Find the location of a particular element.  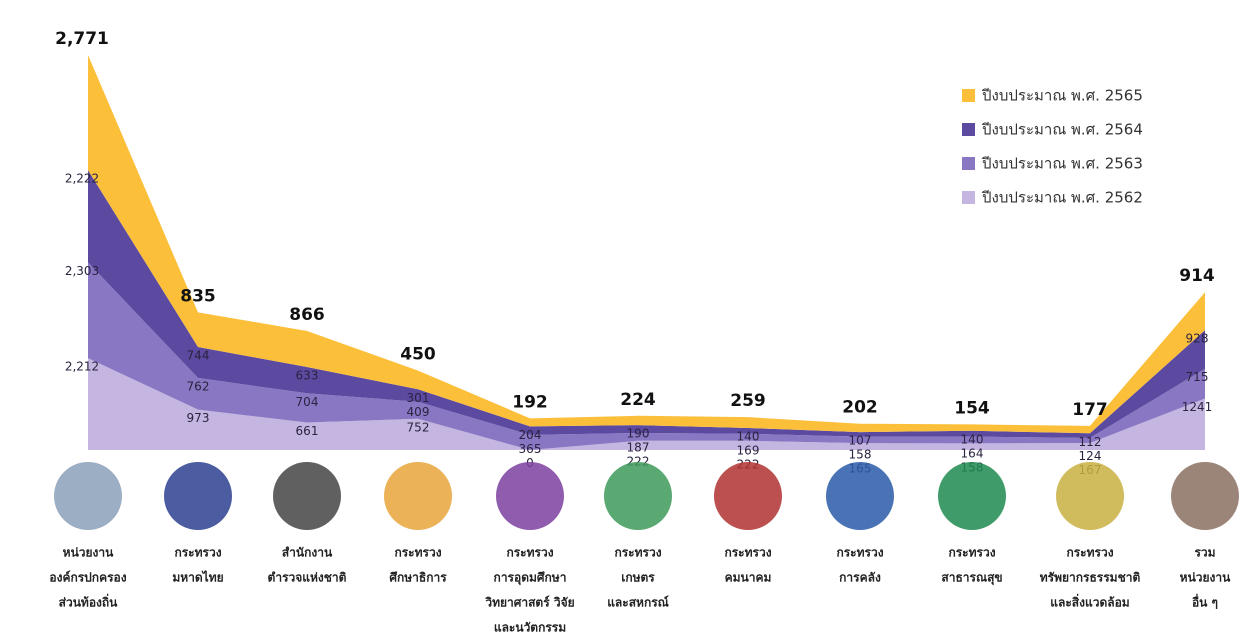

value-label: 2,222 is located at coordinates (82, 179).